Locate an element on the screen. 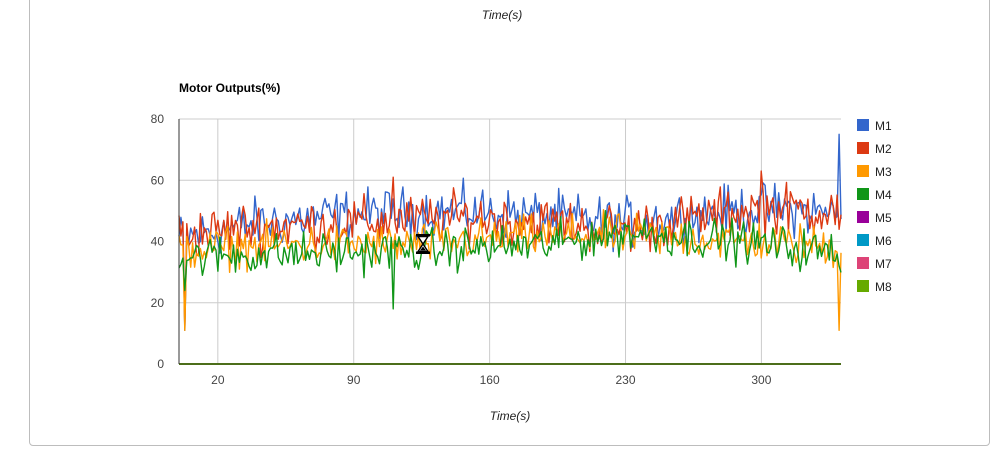 The width and height of the screenshot is (1004, 456). series-line-m4 is located at coordinates (510, 259).